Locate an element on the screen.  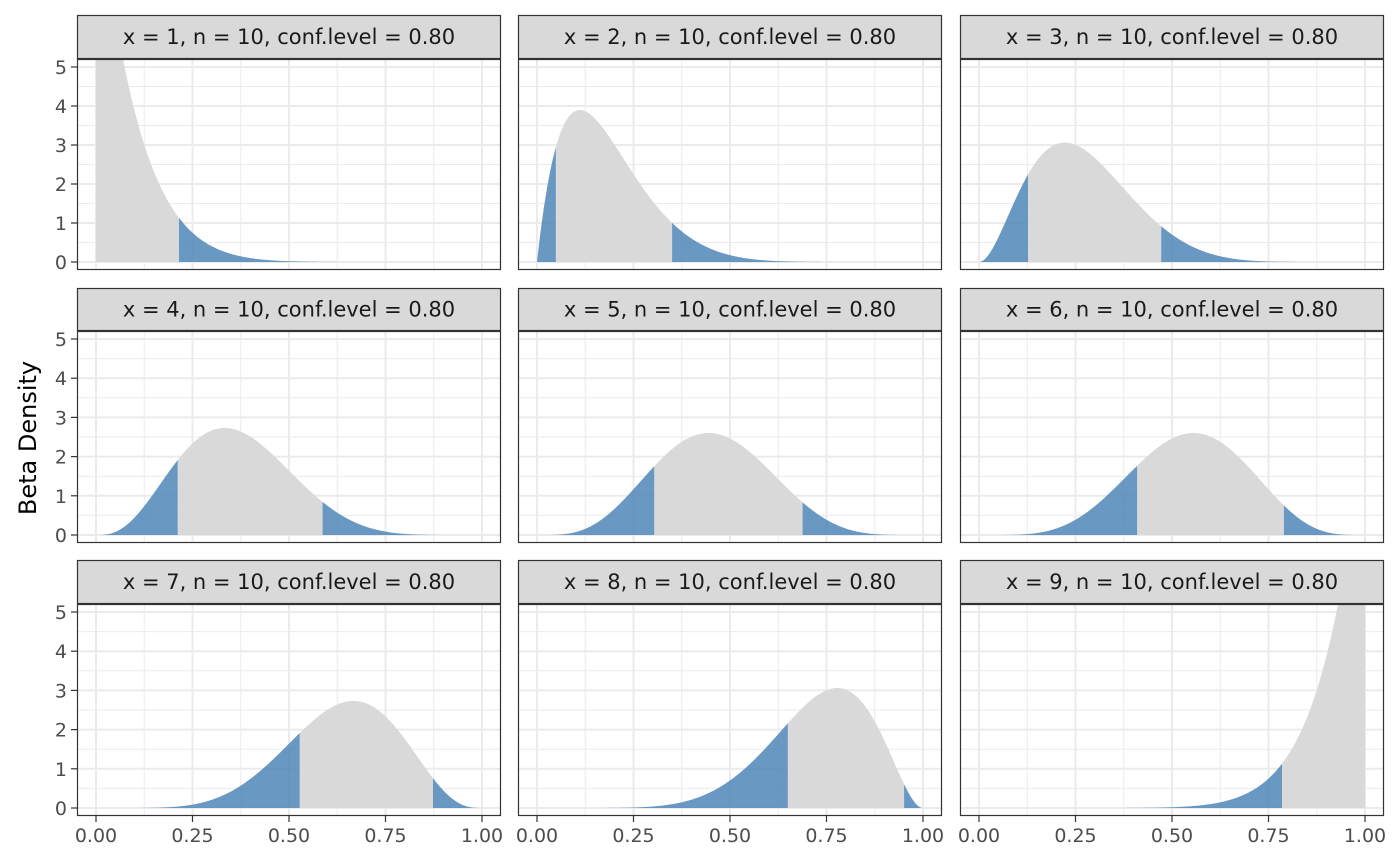
facet-strip-label: x = 2, n = 10, conf.level = 0.80 is located at coordinates (730, 37).